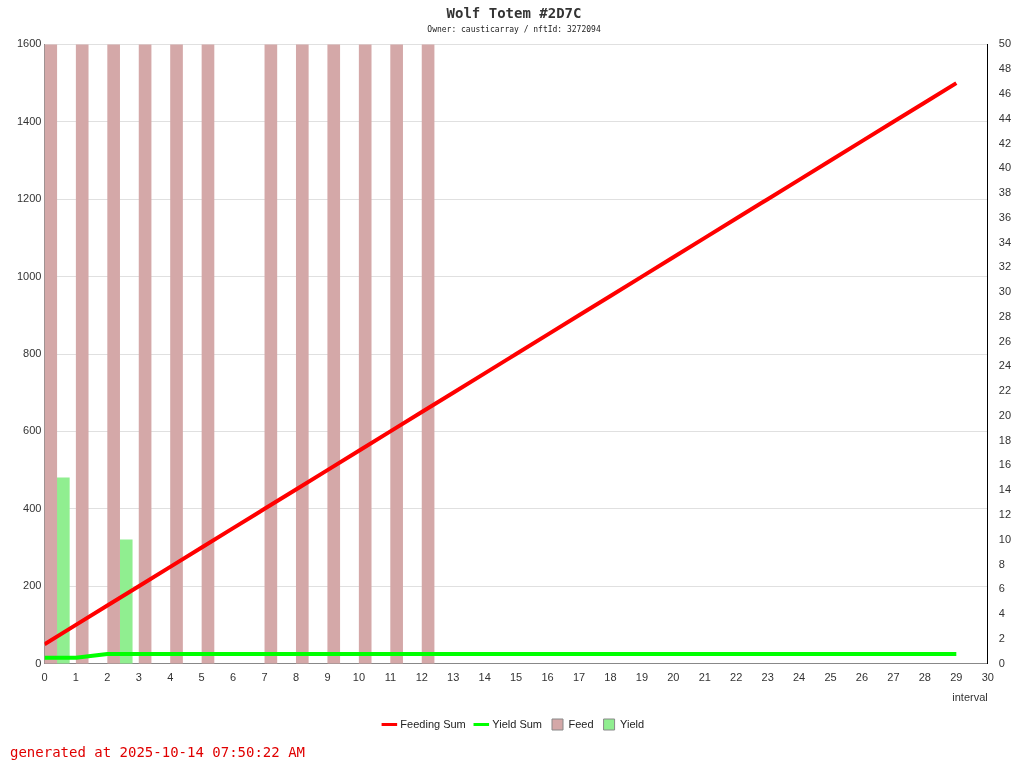  What do you see at coordinates (1001, 588) in the screenshot?
I see `y2-tick-label: 6` at bounding box center [1001, 588].